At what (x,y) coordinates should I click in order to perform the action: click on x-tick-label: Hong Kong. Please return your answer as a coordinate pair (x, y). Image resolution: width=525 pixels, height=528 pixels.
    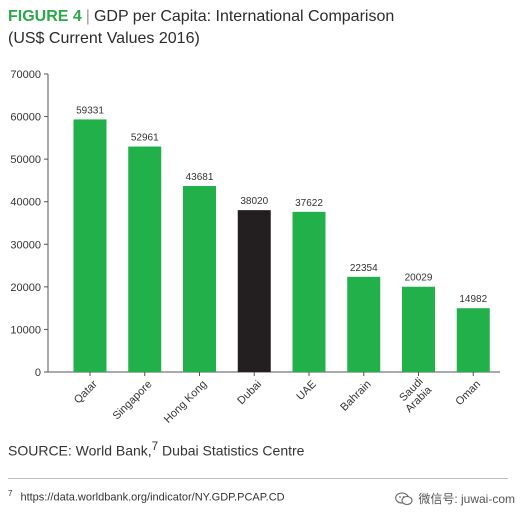
    Looking at the image, I should click on (185, 401).